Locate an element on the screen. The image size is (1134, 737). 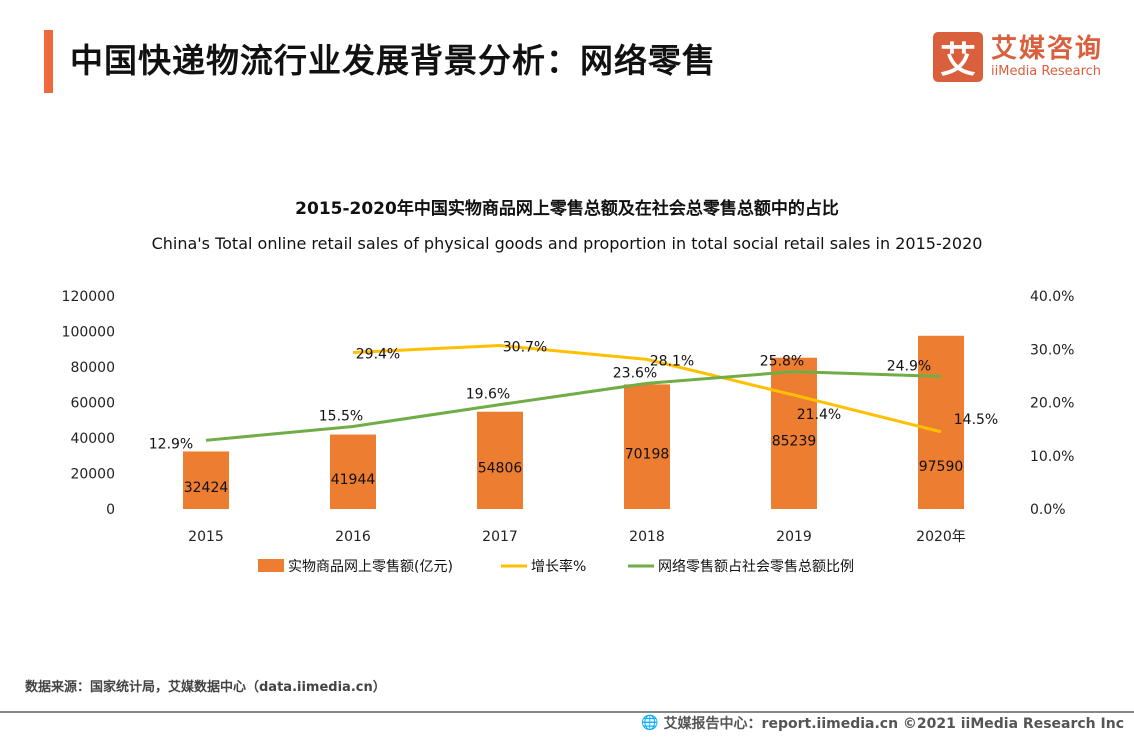
logo-mark: 艾 is located at coordinates (958, 57).